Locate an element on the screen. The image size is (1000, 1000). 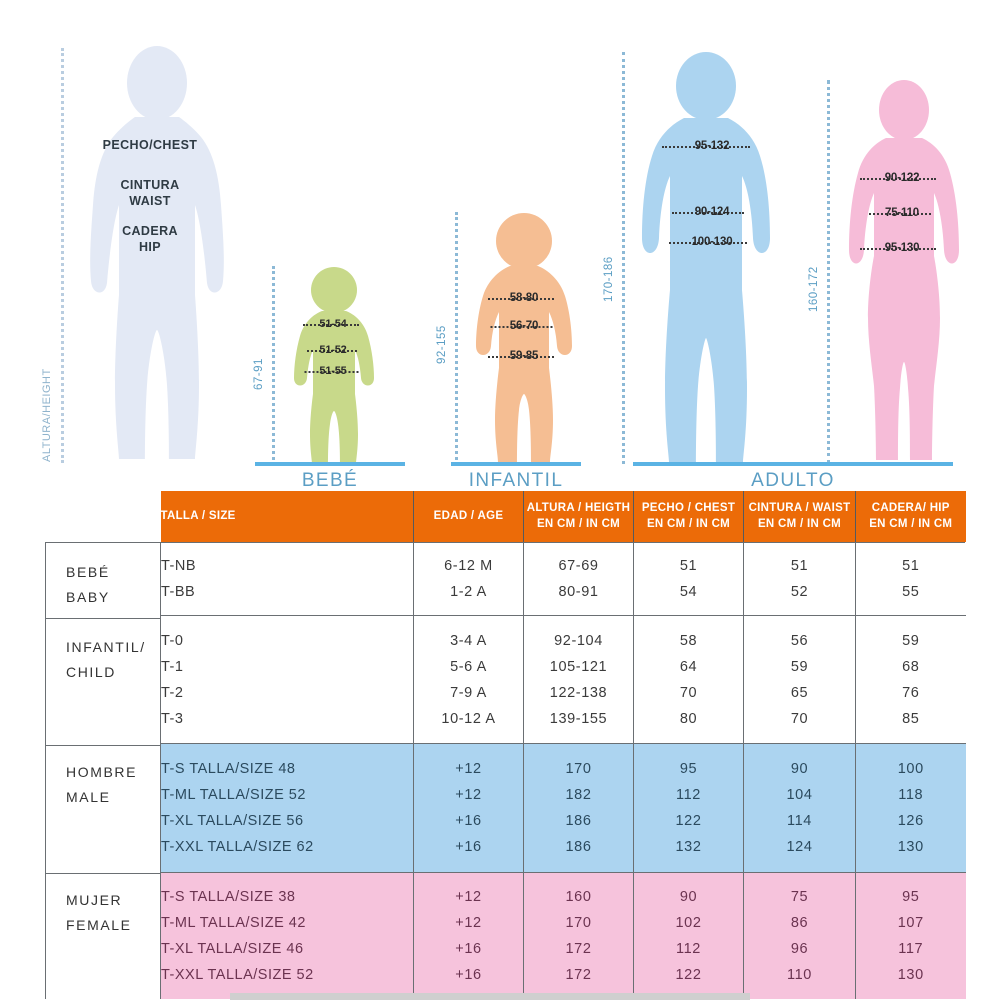
child-chest-measure: 58-80 is located at coordinates (521, 298).